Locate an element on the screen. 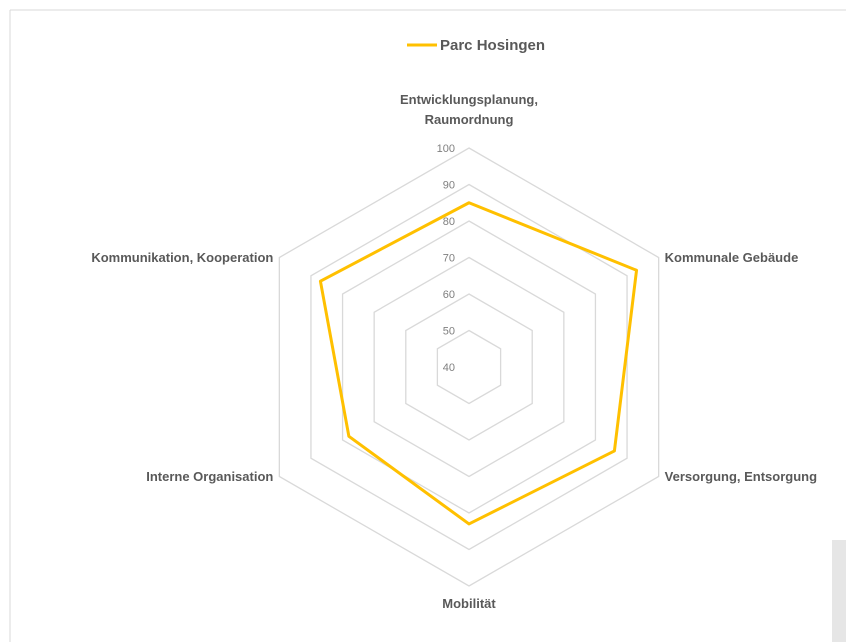 The width and height of the screenshot is (846, 642). legend-label: Parc Hosingen is located at coordinates (492, 45).